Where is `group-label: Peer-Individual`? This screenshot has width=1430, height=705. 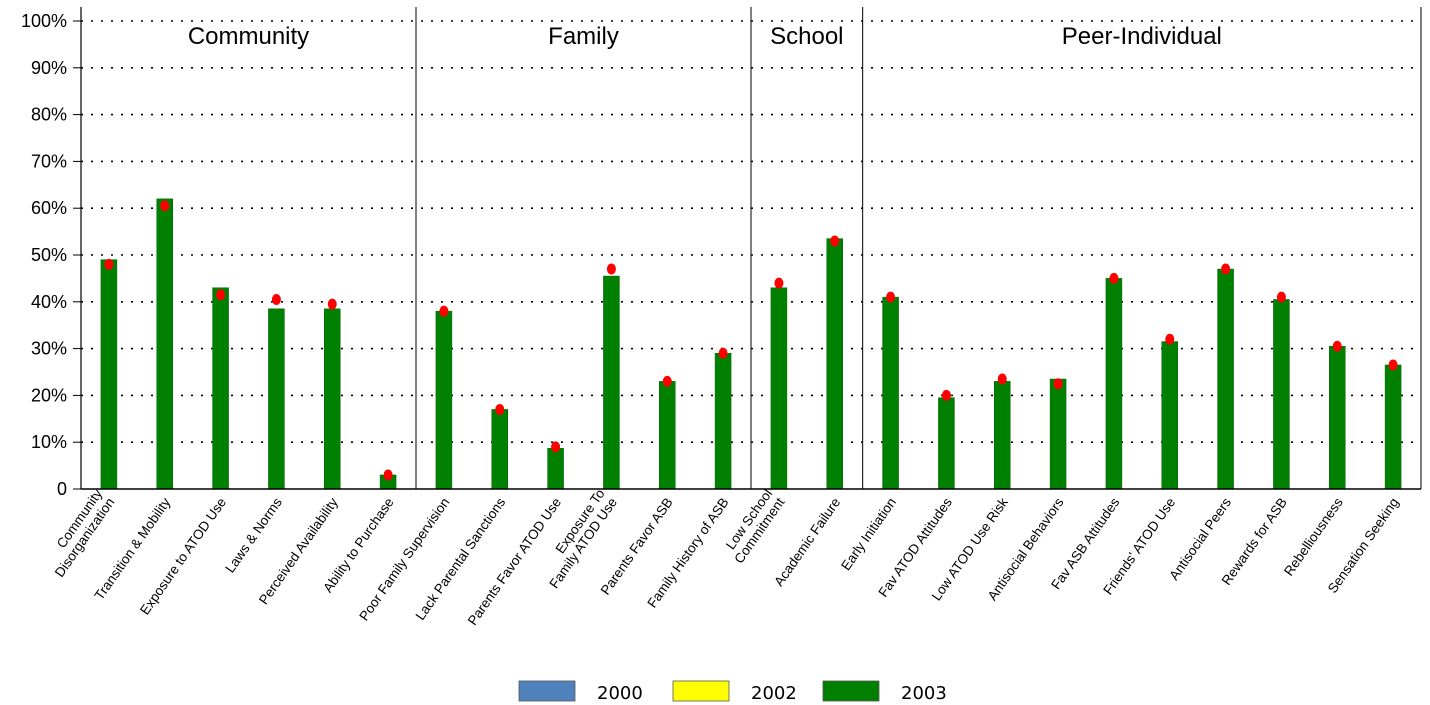
group-label: Peer-Individual is located at coordinates (1142, 36).